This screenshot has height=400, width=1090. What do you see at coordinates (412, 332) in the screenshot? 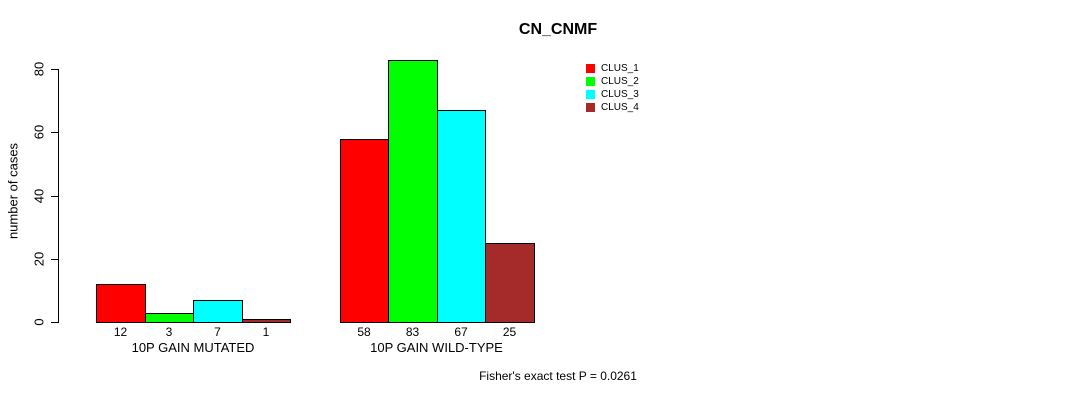
I see `bar-value-label: 83` at bounding box center [412, 332].